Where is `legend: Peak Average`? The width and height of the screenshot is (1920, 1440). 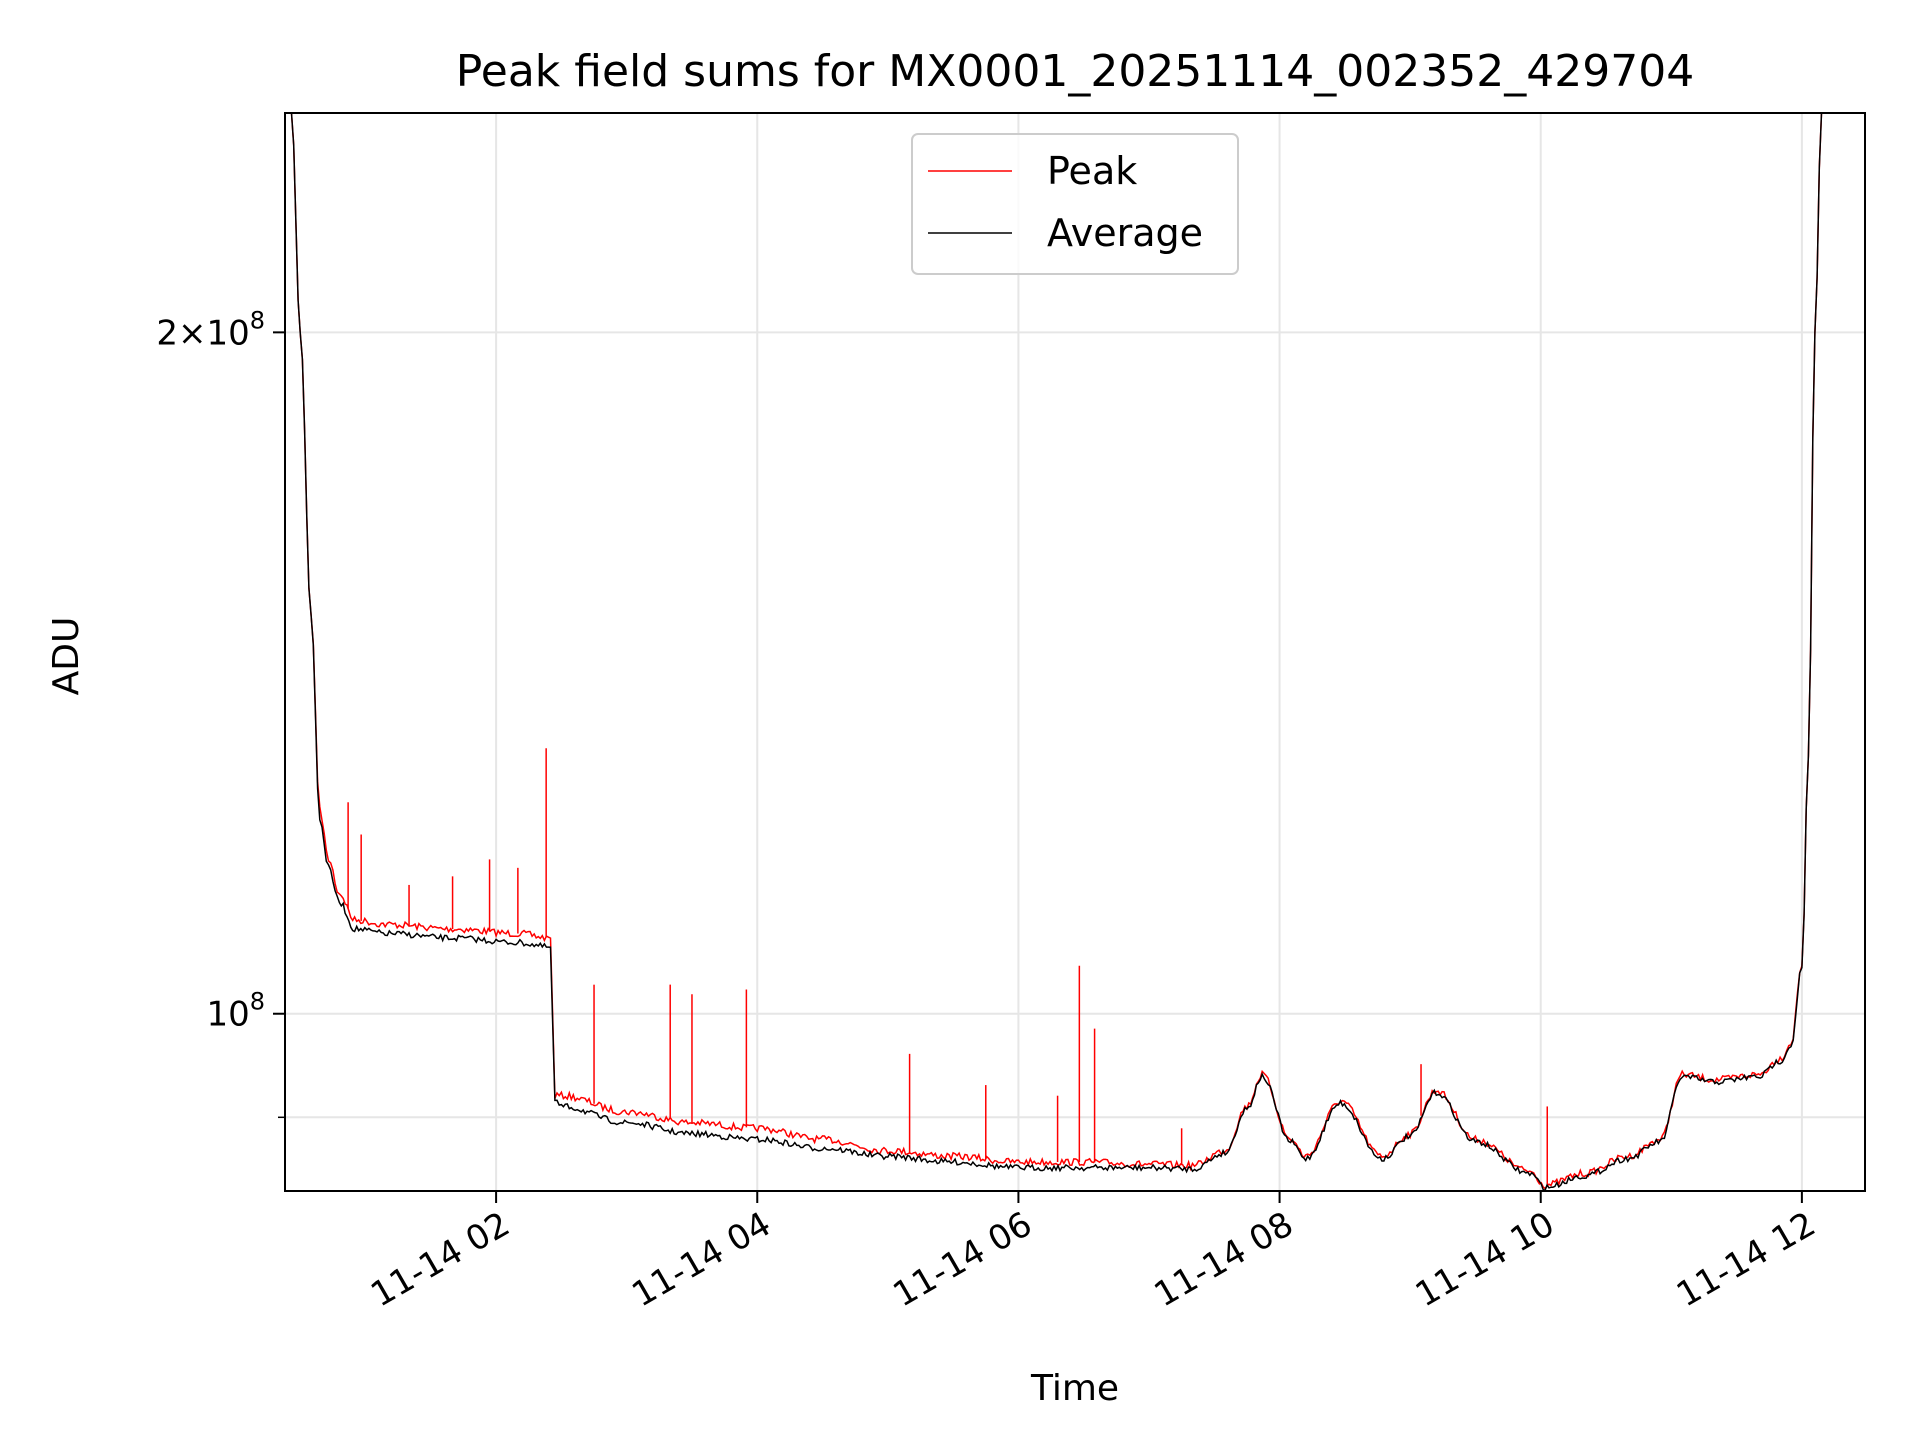 legend: Peak Average is located at coordinates (1075, 204).